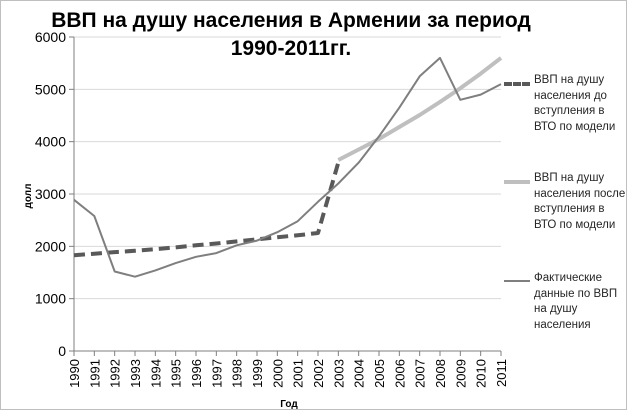 This screenshot has height=410, width=627. What do you see at coordinates (420, 373) in the screenshot?
I see `x-tick-label: 2007` at bounding box center [420, 373].